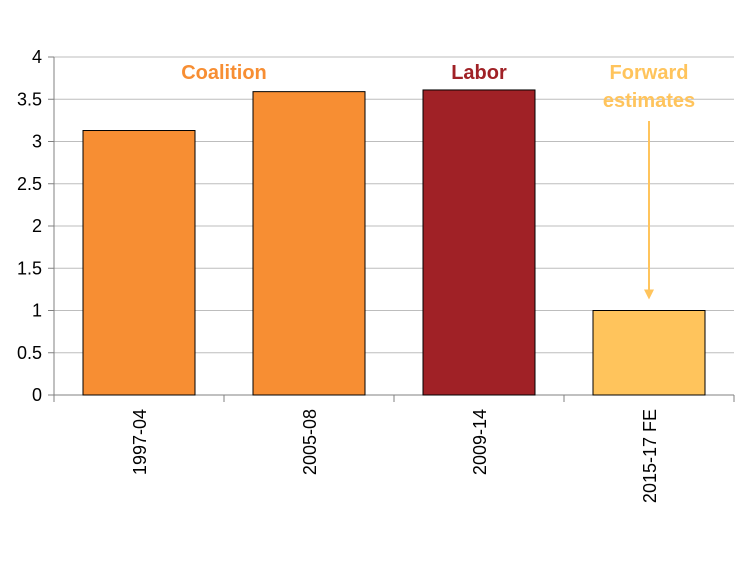 The image size is (754, 566). I want to click on y-tick-label: 1, so click(37, 311).